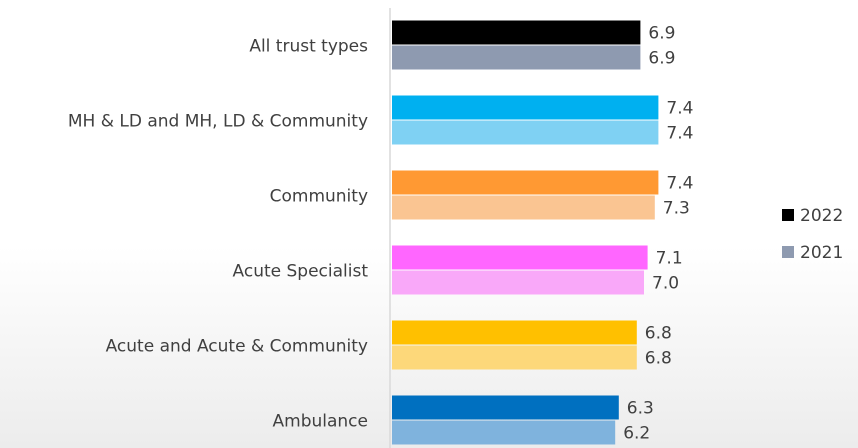 Image resolution: width=858 pixels, height=448 pixels. Describe the element at coordinates (821, 253) in the screenshot. I see `legend-label: 2021` at that location.